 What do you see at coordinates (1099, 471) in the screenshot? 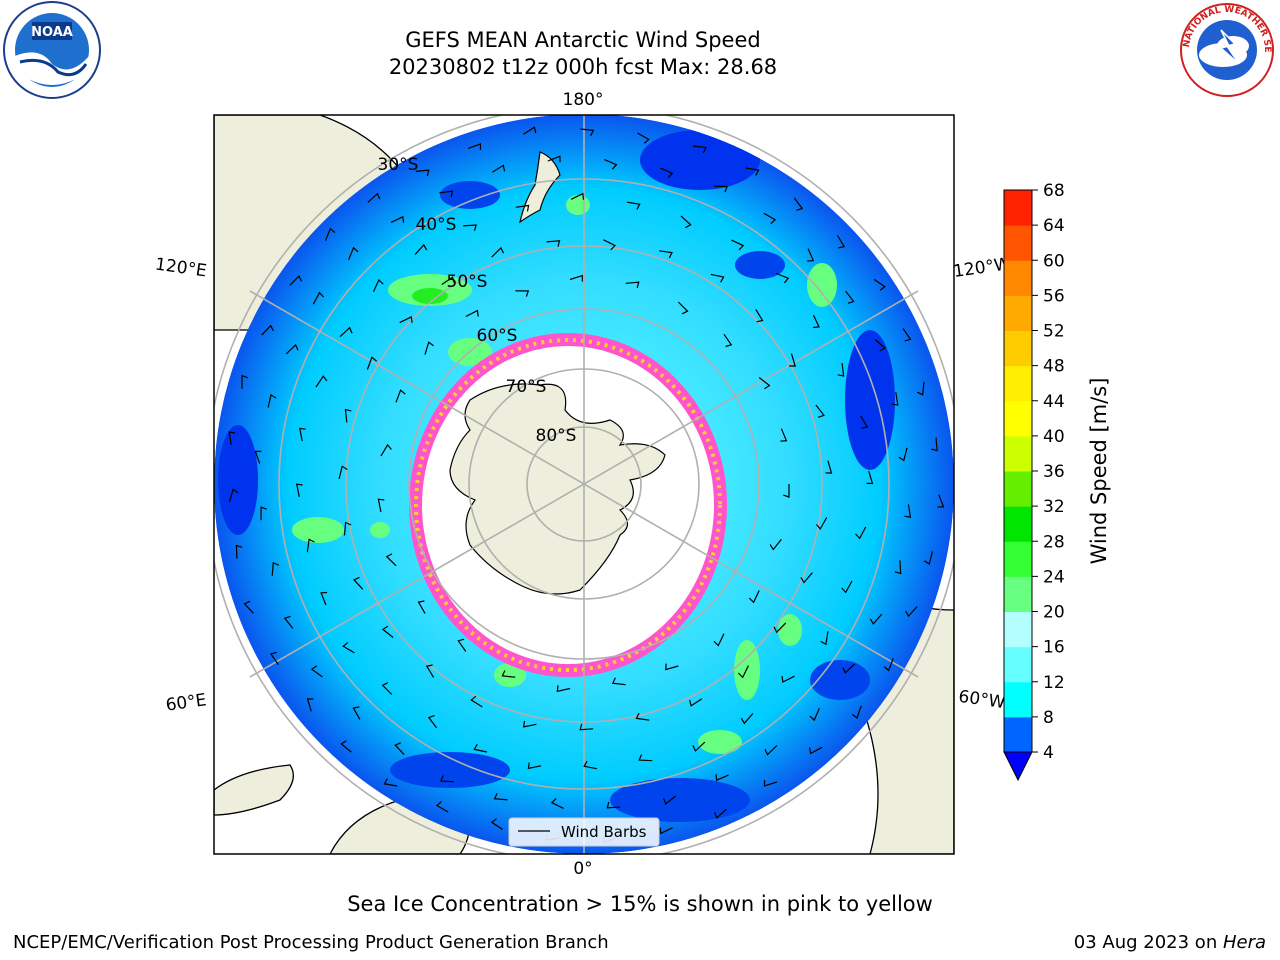
I see `colorbar-label: Wind Speed [m/s]` at bounding box center [1099, 471].